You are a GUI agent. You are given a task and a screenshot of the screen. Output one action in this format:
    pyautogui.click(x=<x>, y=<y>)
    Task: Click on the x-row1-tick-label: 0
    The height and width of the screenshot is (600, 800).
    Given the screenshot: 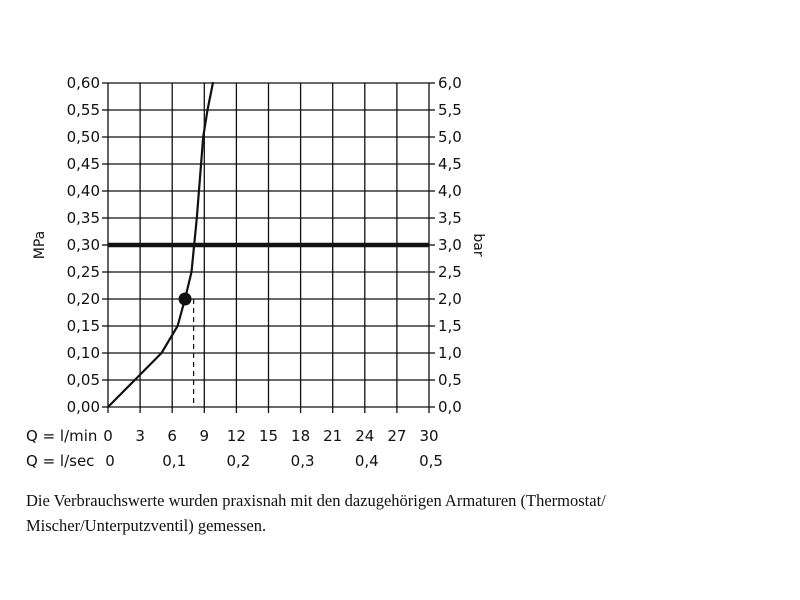 What is the action you would take?
    pyautogui.click(x=108, y=436)
    